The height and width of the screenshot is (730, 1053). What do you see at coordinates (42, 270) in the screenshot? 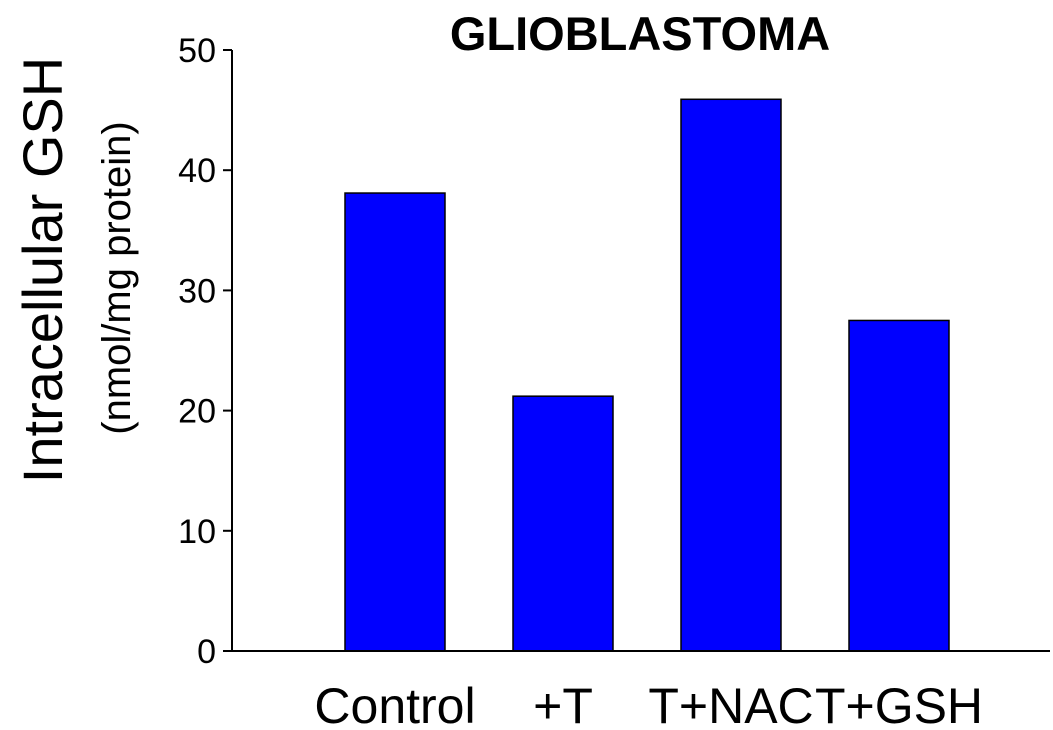
I see `y-axis-label: Intracellular GSH` at bounding box center [42, 270].